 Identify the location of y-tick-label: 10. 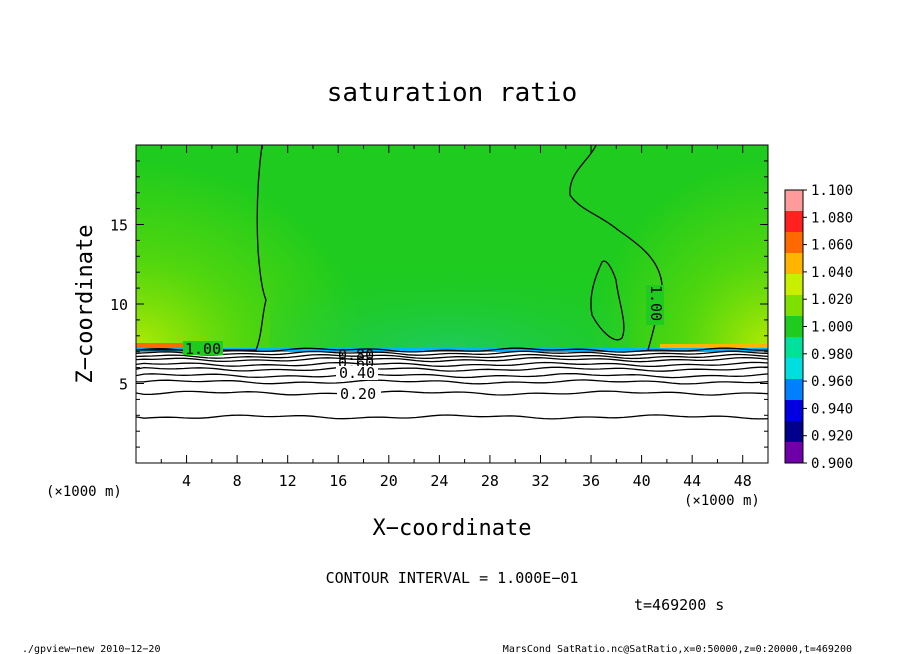
(119, 305).